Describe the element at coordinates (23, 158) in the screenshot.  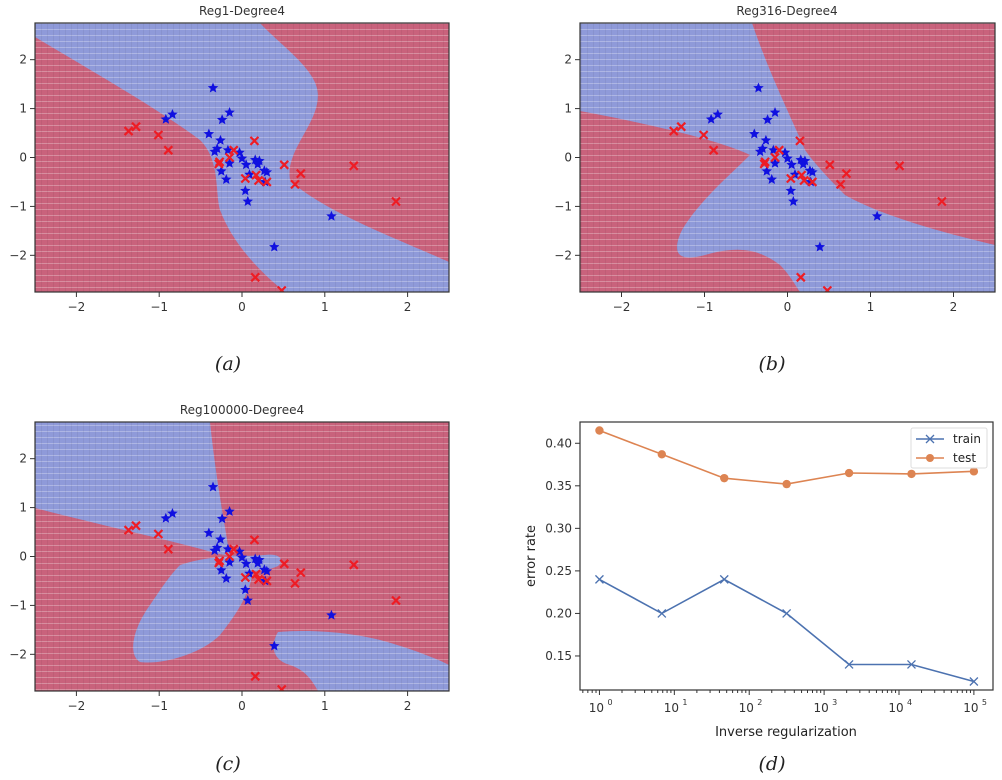
I see `y-tick-label: 0` at that location.